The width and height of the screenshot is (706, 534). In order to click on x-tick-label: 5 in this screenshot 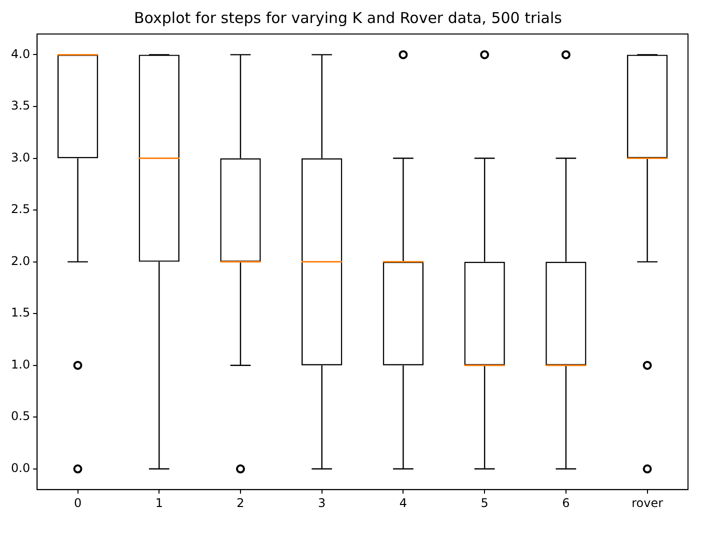, I will do `click(484, 503)`.